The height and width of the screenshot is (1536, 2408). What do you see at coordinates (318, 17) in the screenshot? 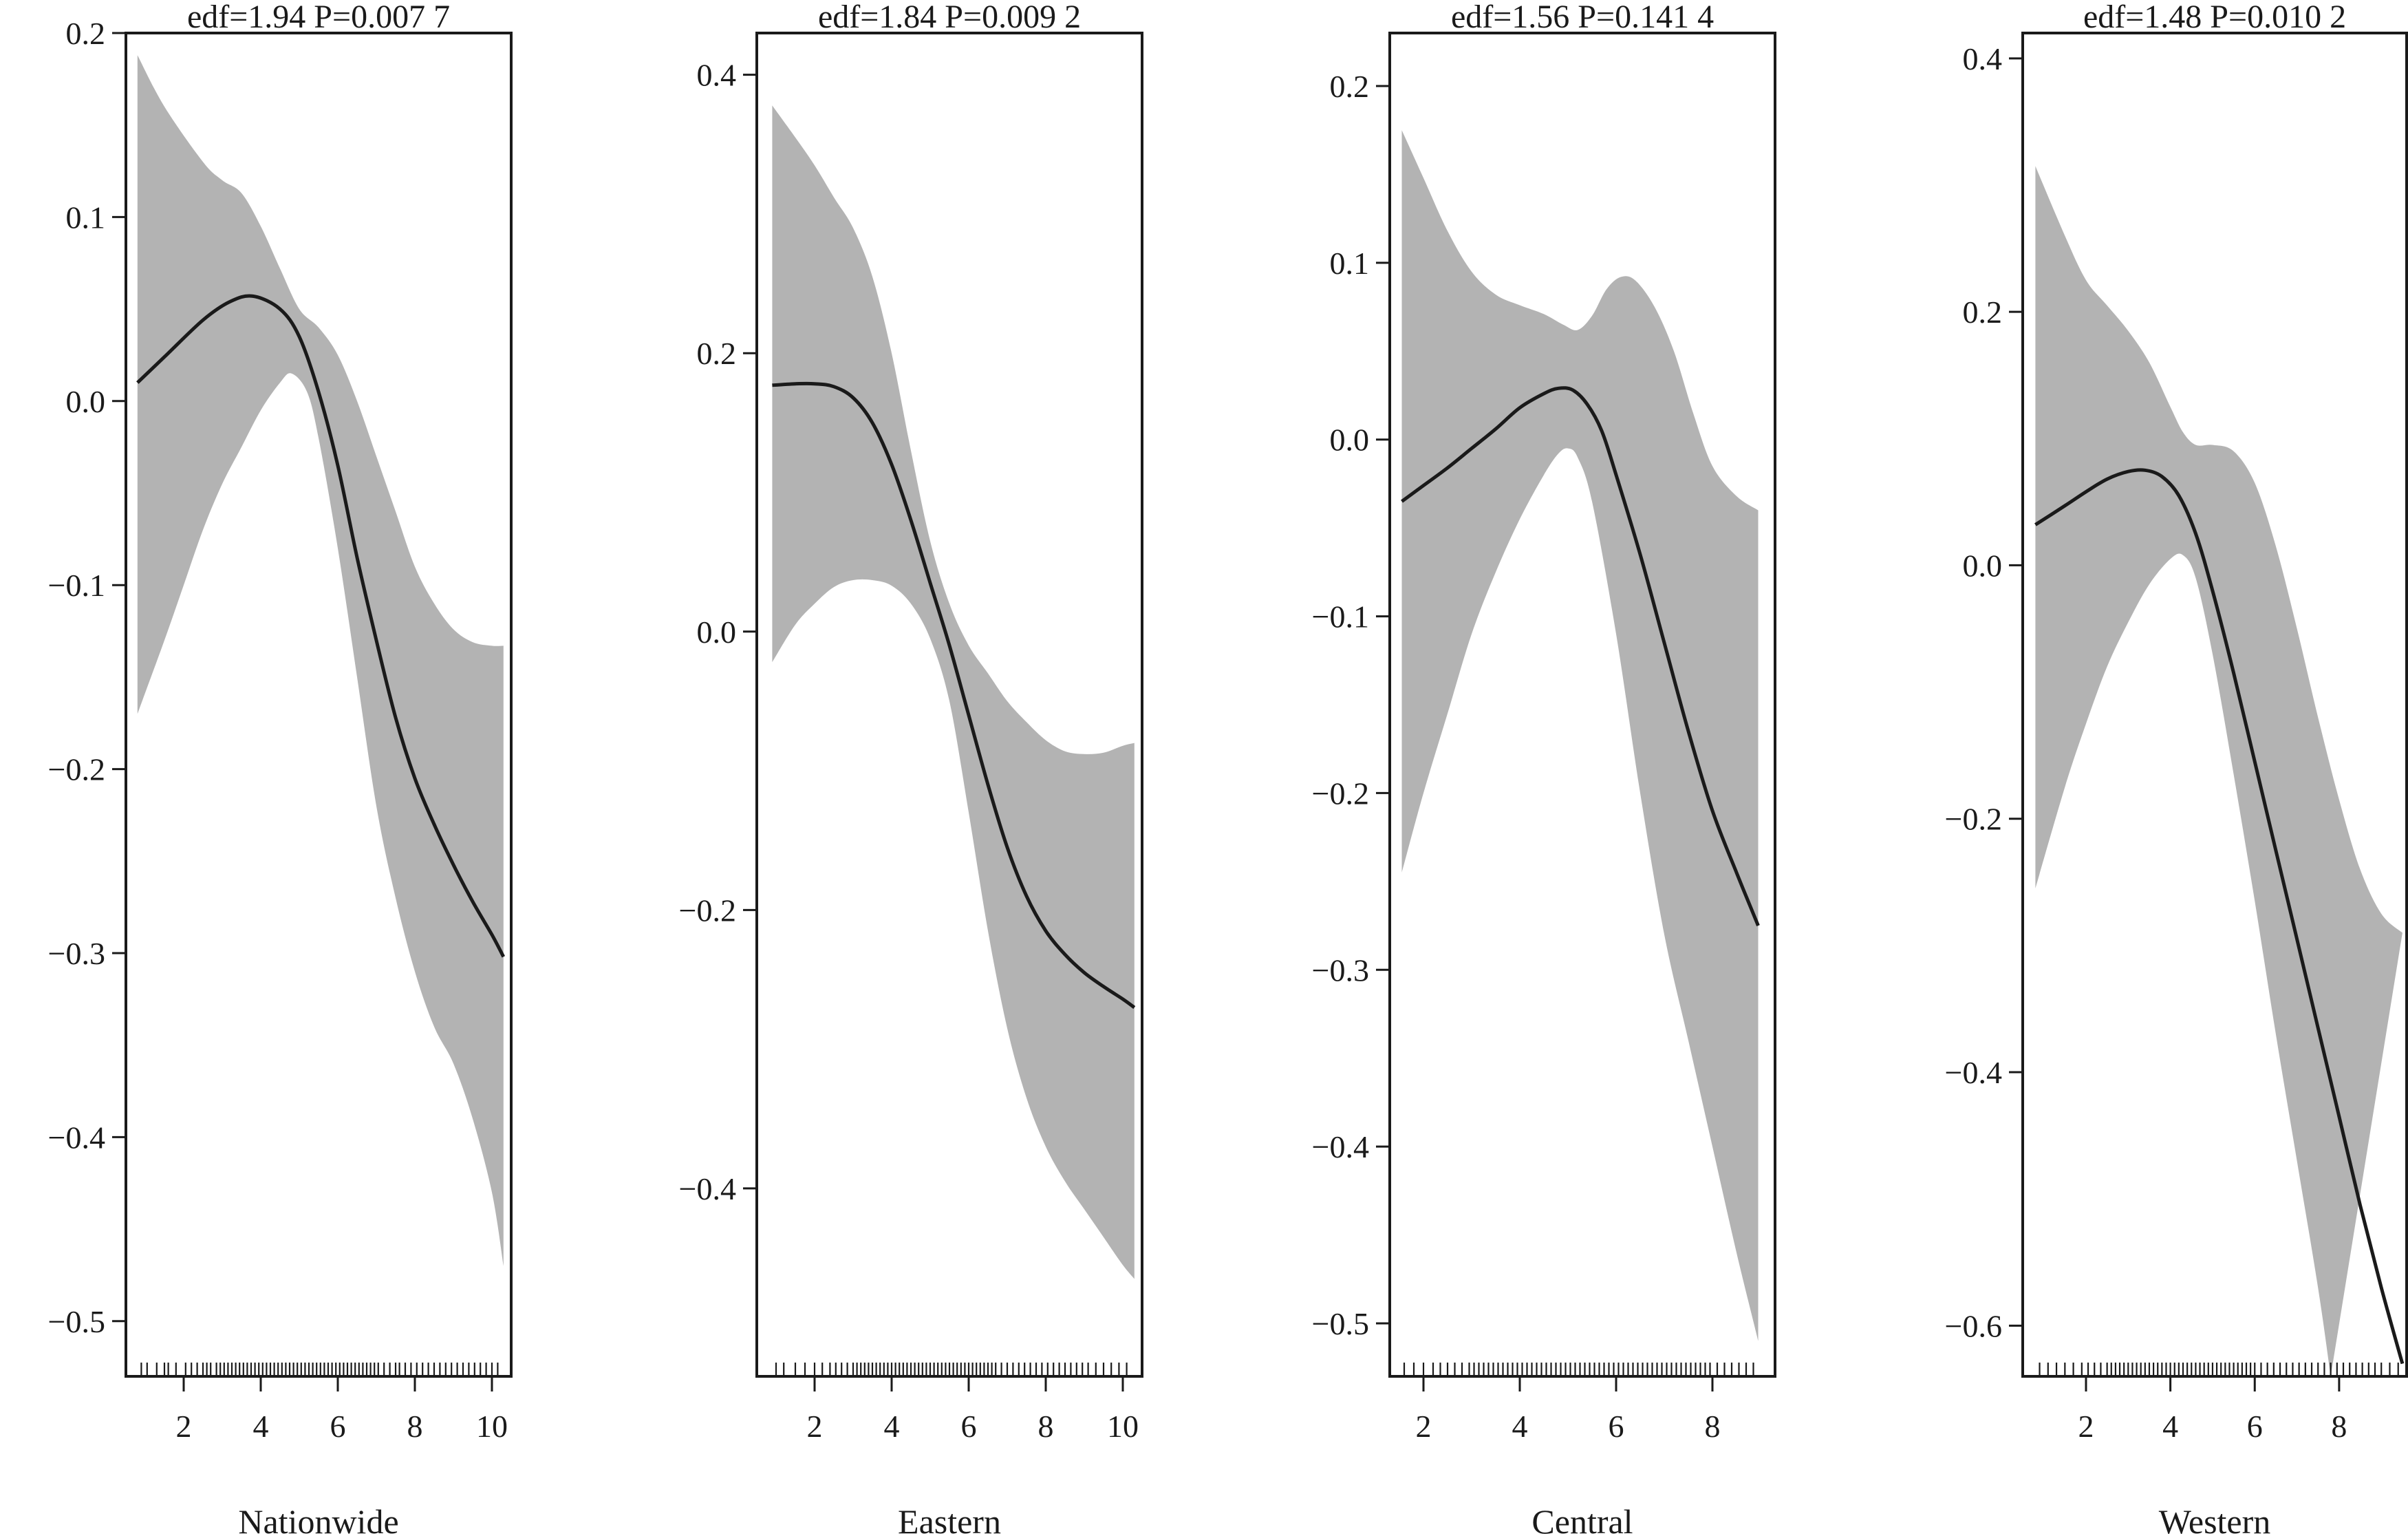
I see `panel-title: edf=1.94 P=0.007 7` at bounding box center [318, 17].